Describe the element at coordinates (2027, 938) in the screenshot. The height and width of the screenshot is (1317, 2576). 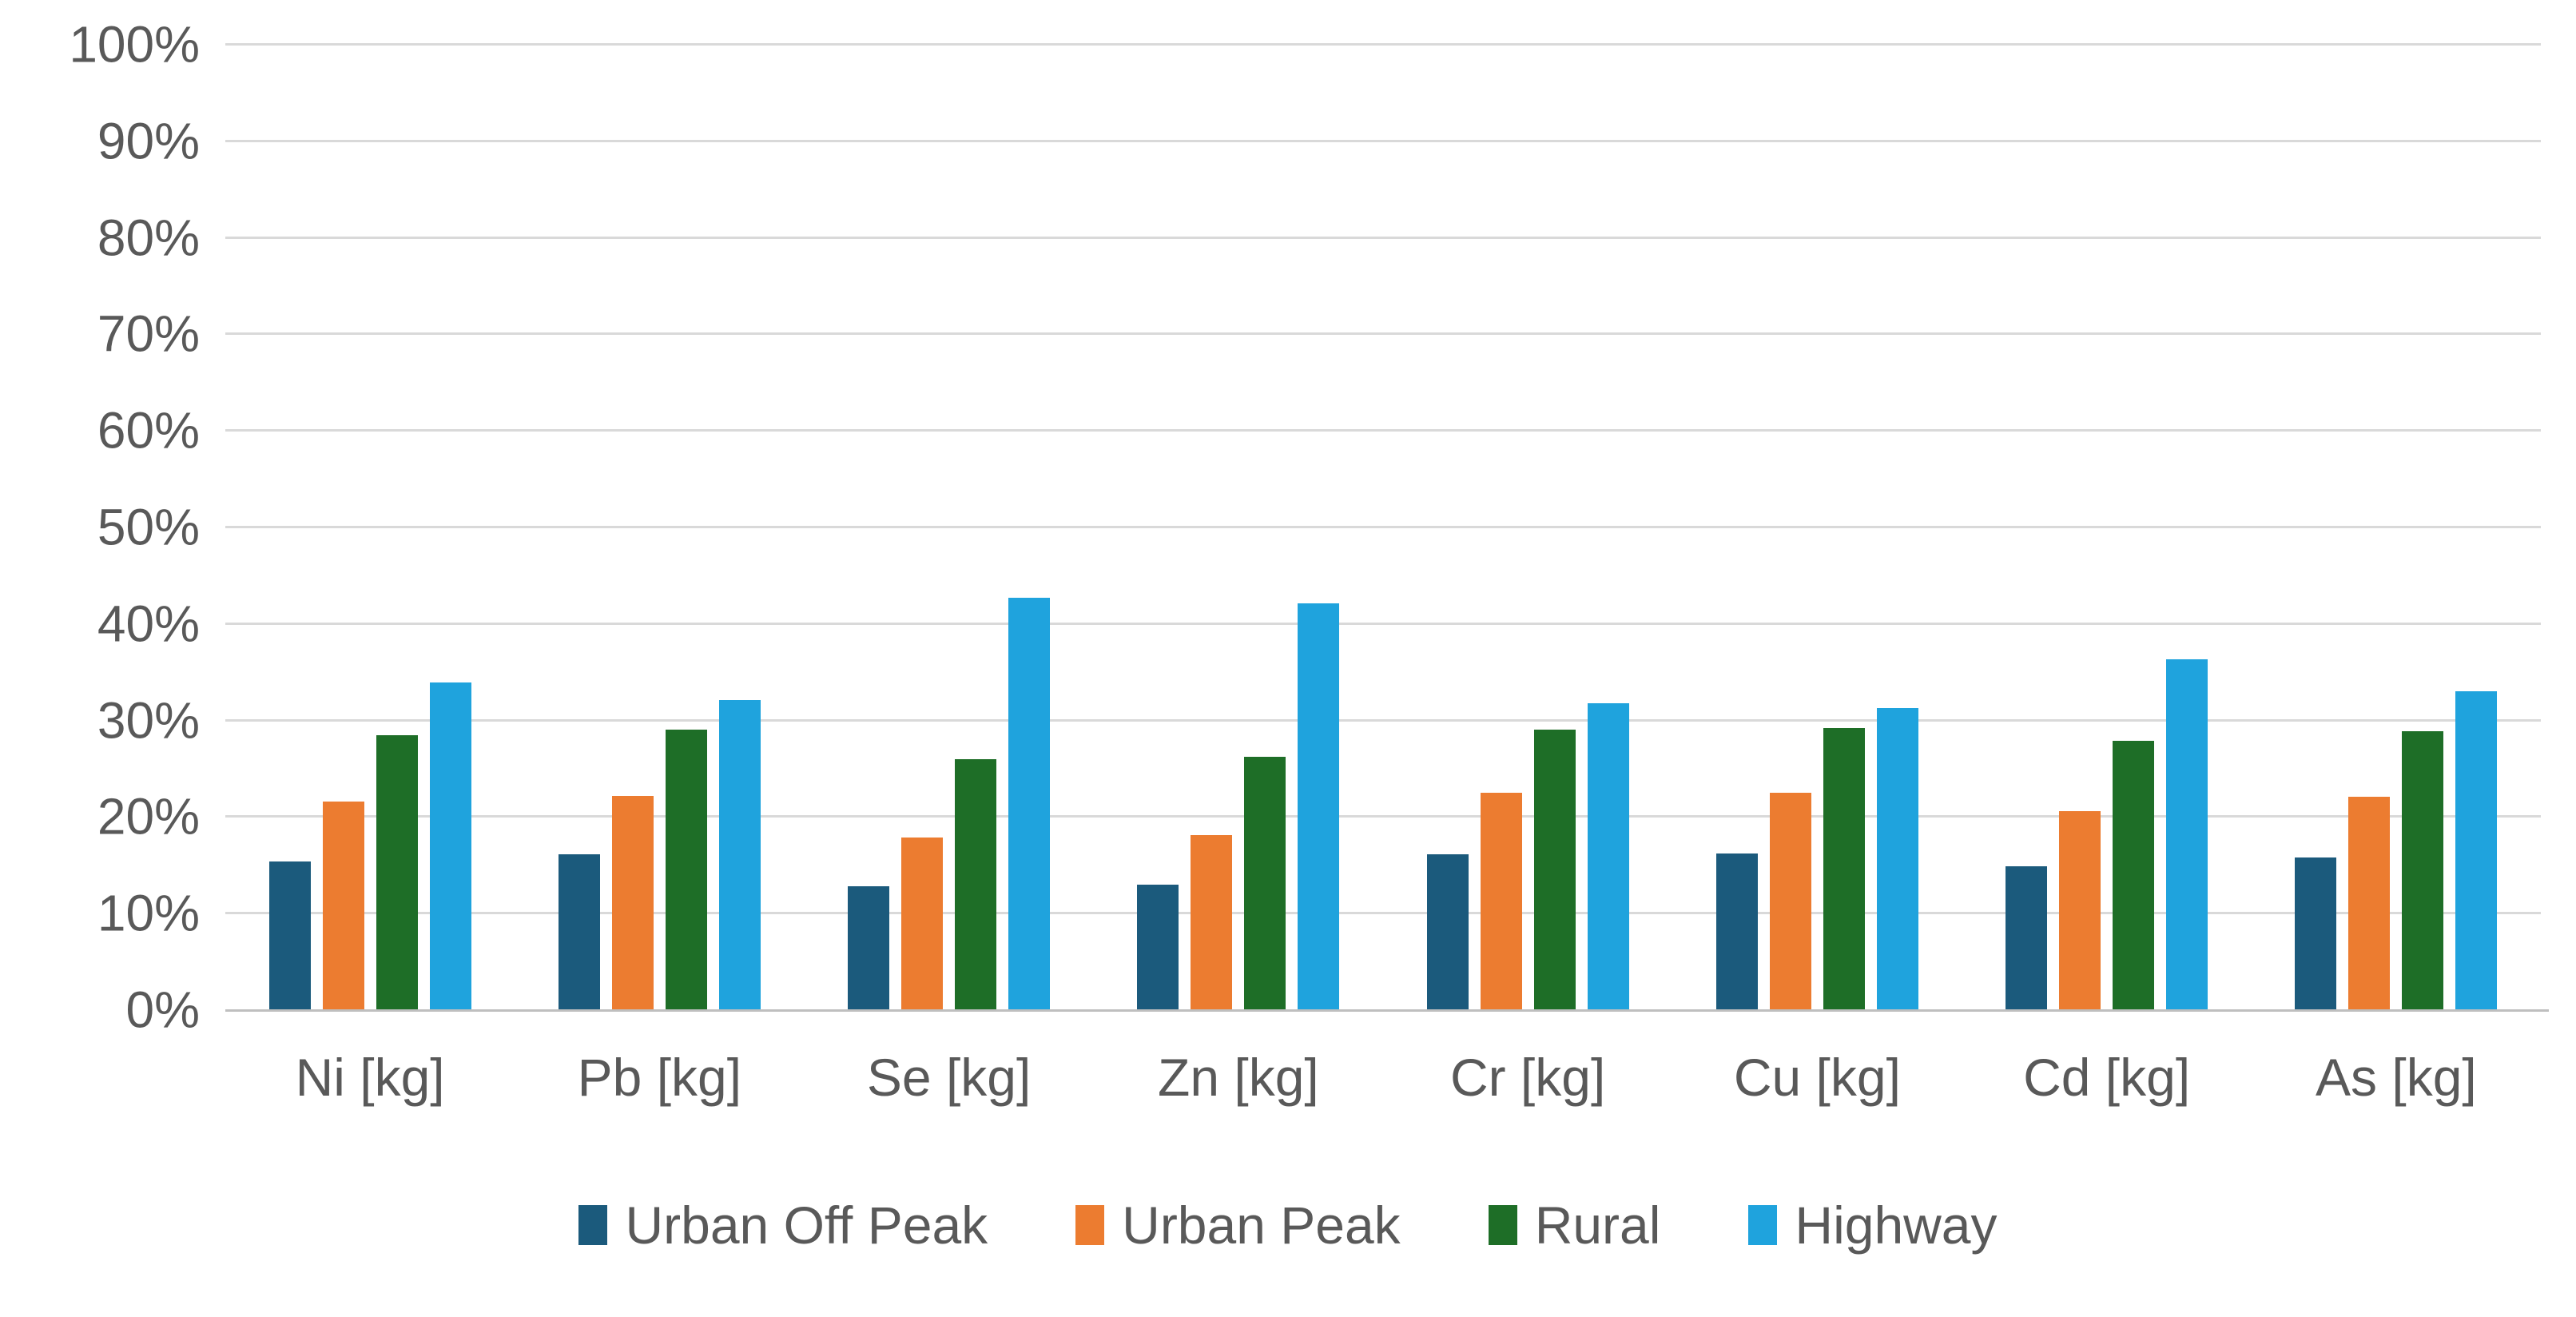
I see `bar-urban-off-peak-cd` at that location.